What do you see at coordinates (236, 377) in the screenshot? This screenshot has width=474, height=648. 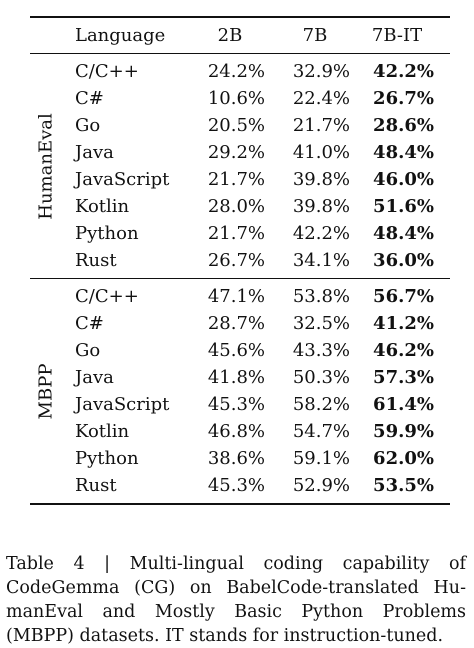 I see `score-2b-cell: 41.8%` at bounding box center [236, 377].